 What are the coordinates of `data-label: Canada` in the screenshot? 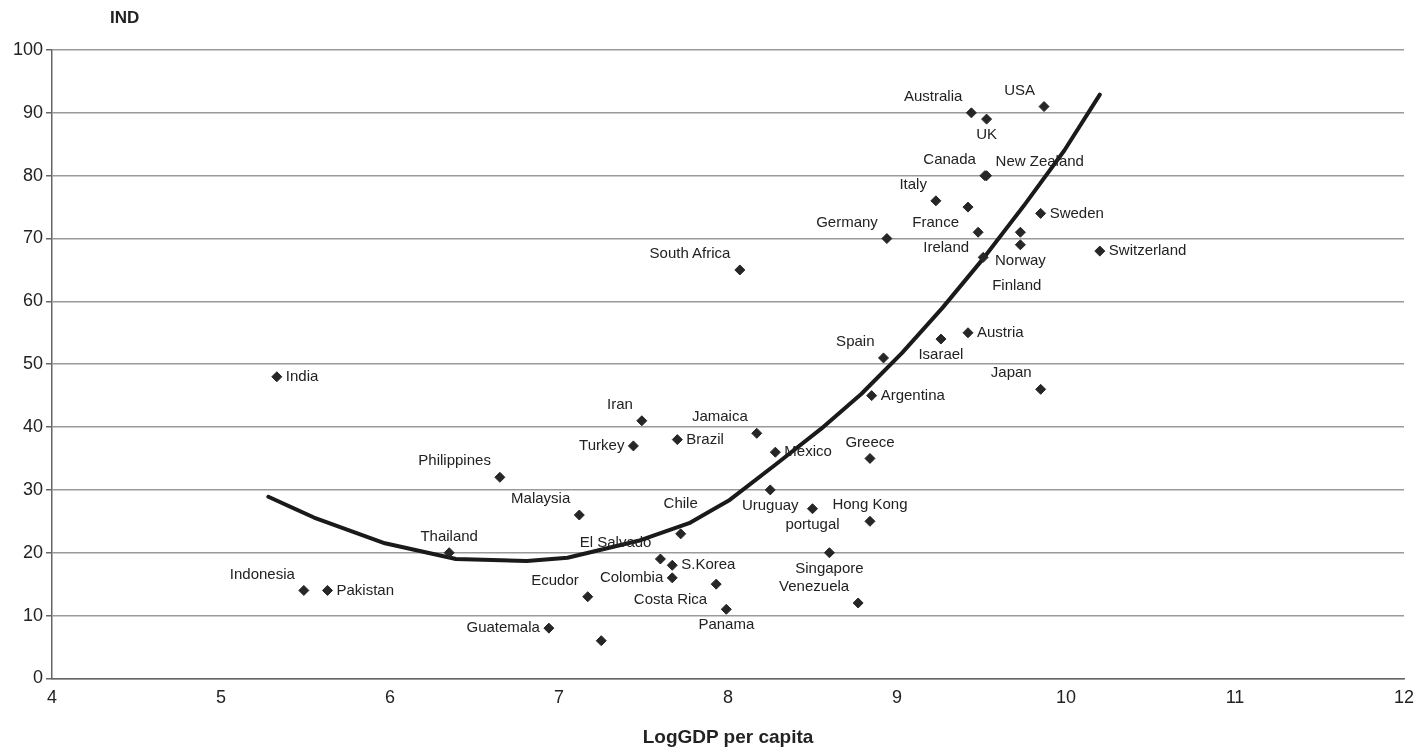 It's located at (950, 158).